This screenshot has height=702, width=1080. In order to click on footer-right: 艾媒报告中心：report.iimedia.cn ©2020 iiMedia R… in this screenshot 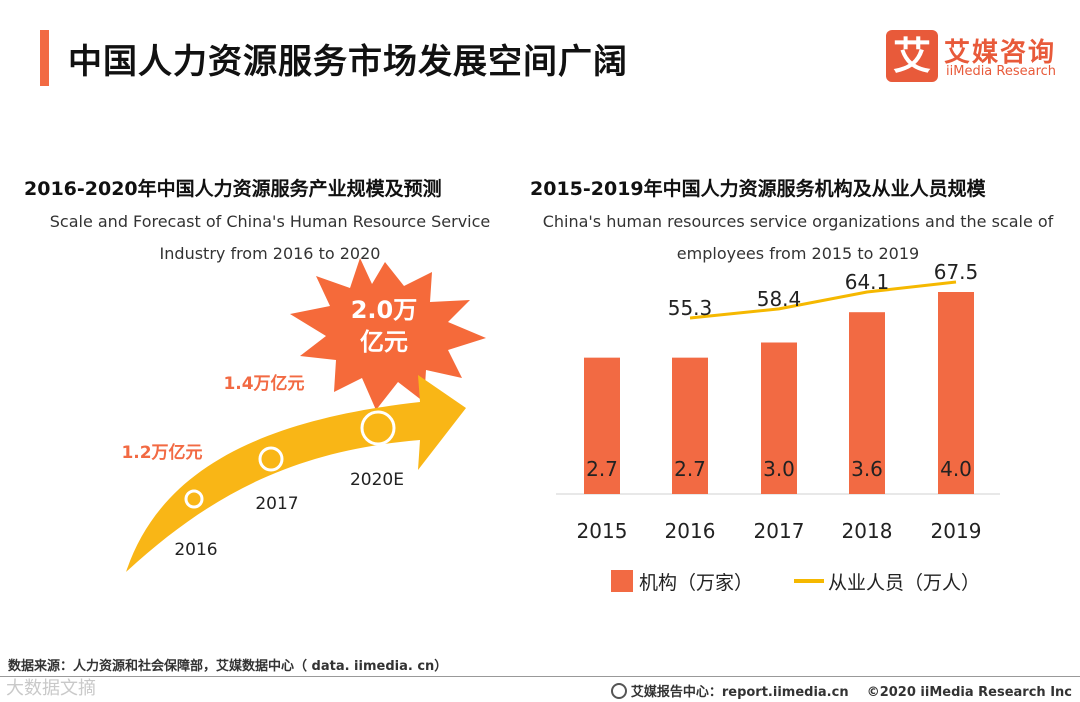, I will do `click(841, 690)`.